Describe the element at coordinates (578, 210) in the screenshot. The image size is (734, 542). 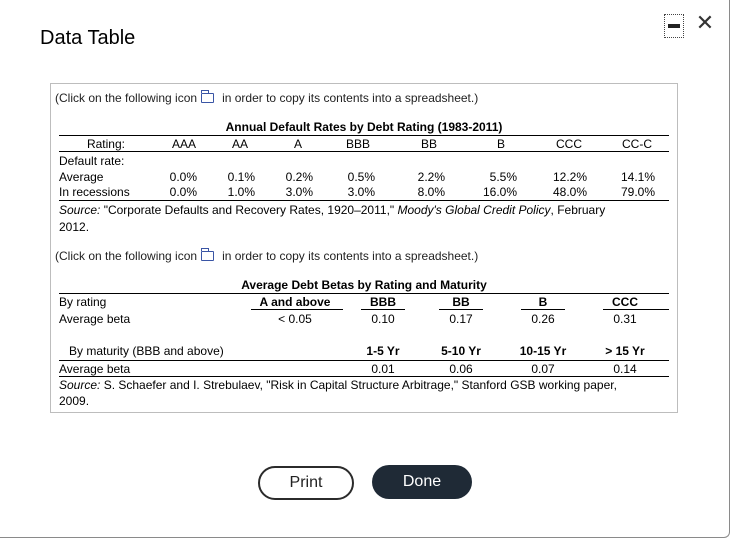
I see `source-suffix: , February` at that location.